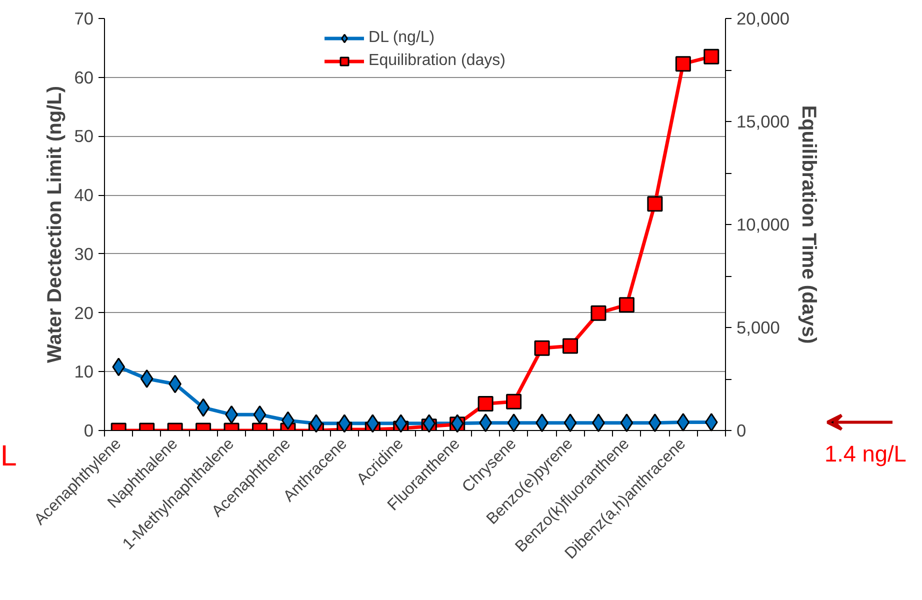  Describe the element at coordinates (89, 430) in the screenshot. I see `y-tick-label: 0` at that location.